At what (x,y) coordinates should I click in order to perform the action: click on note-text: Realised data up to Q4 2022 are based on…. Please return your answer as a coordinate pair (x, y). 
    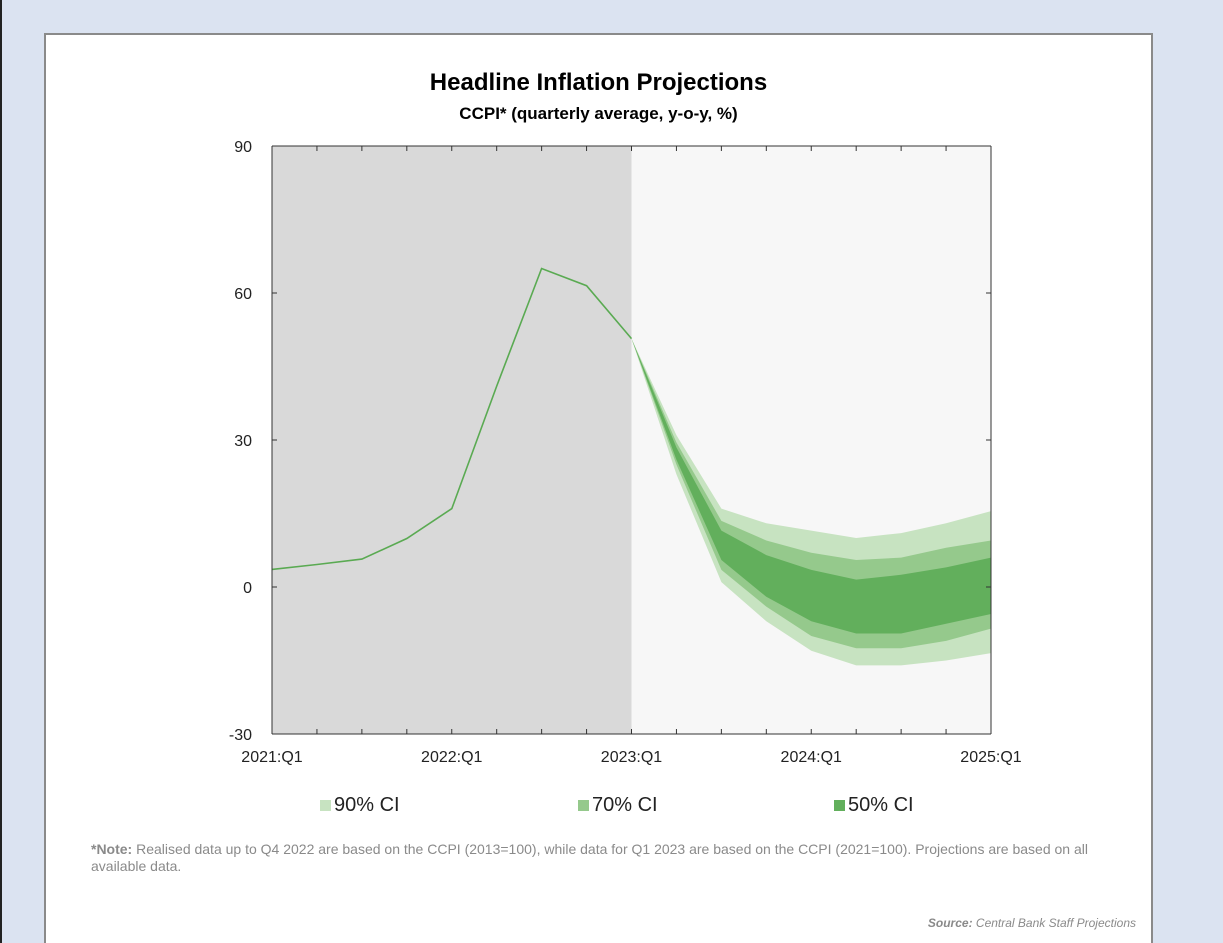
    Looking at the image, I should click on (589, 857).